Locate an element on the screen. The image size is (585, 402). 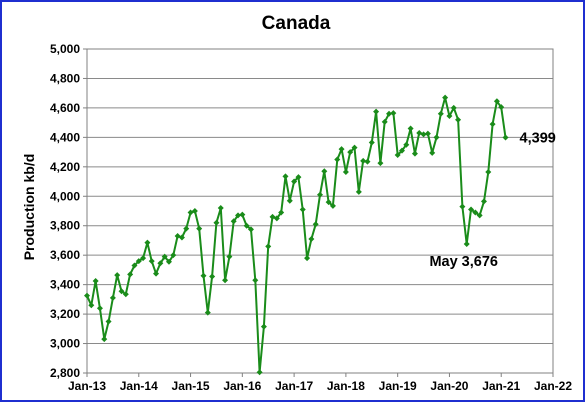
x-tick-label: Jan-18 is located at coordinates (346, 386).